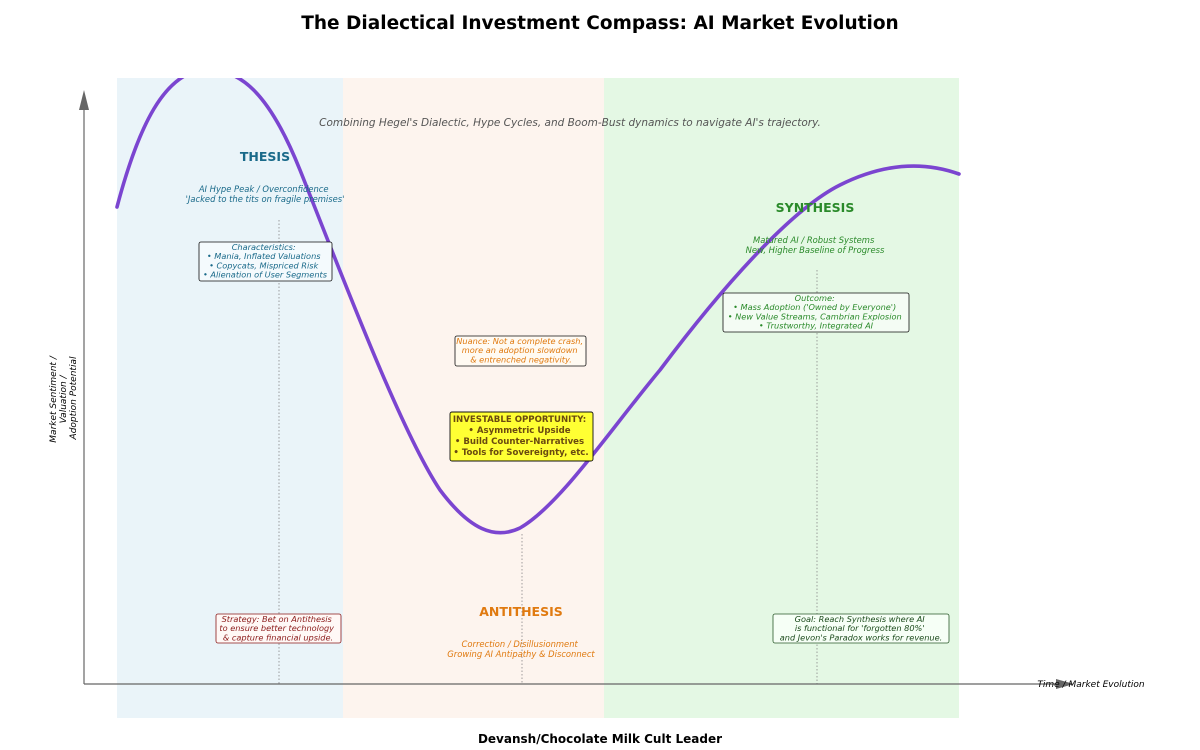 The image size is (1200, 750). What do you see at coordinates (520, 644) in the screenshot?
I see `antithesis-desc-line-1: Correction / Disillusionment` at bounding box center [520, 644].